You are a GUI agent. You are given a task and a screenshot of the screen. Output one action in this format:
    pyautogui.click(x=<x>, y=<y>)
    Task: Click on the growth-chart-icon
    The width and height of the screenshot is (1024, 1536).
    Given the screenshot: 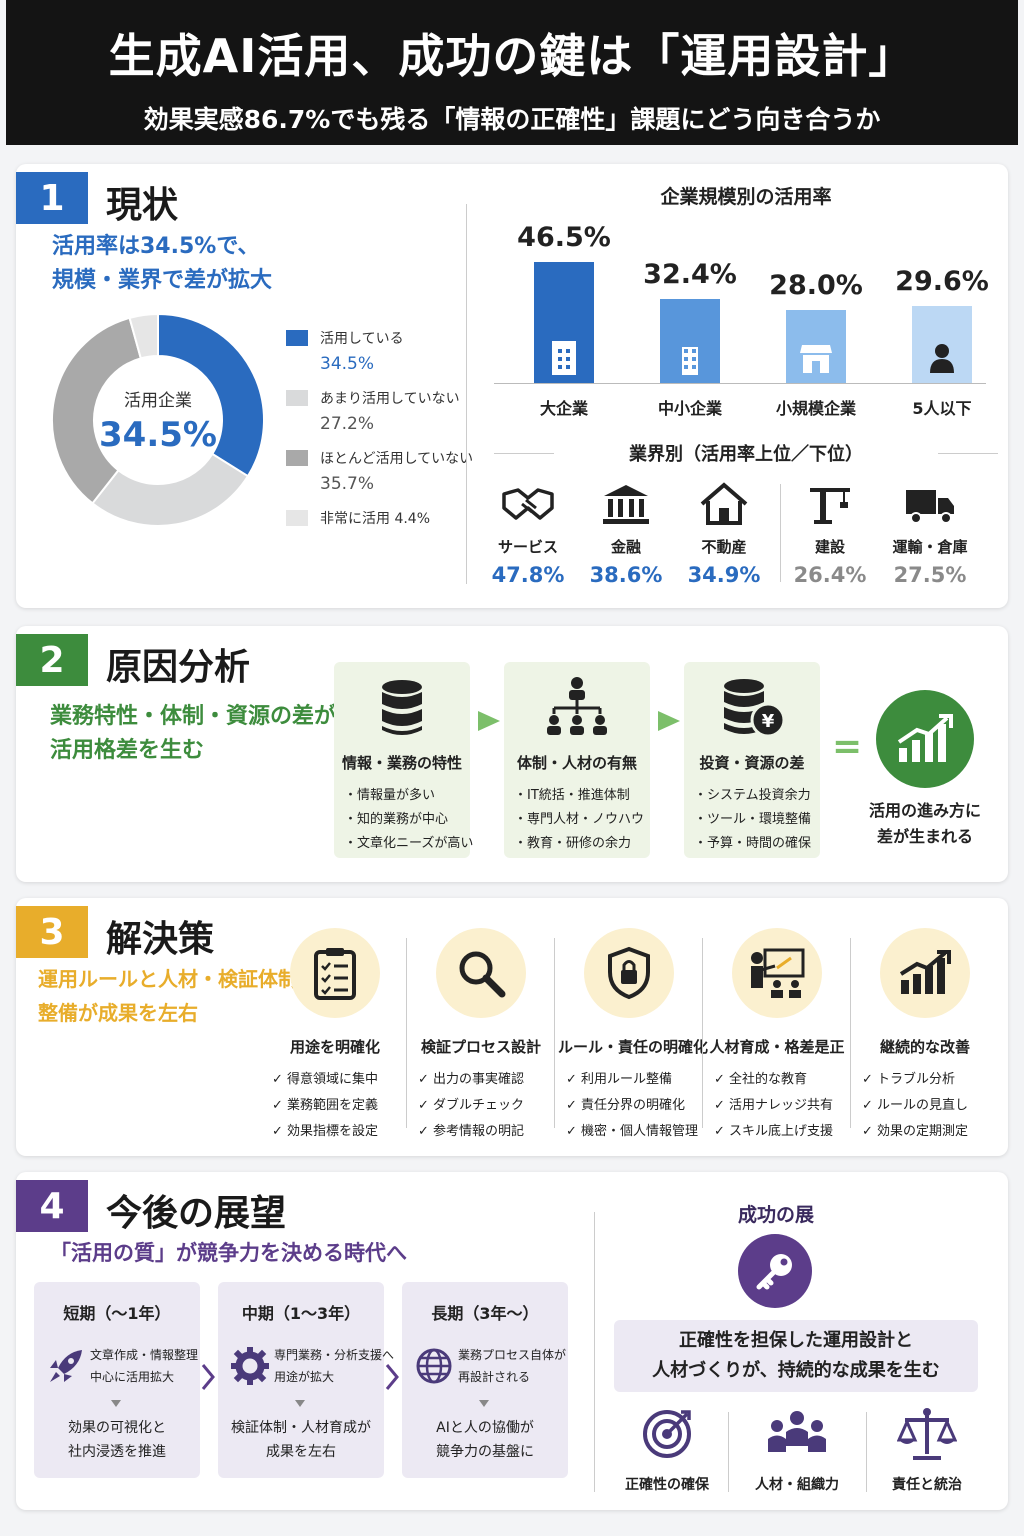 What is the action you would take?
    pyautogui.click(x=925, y=972)
    